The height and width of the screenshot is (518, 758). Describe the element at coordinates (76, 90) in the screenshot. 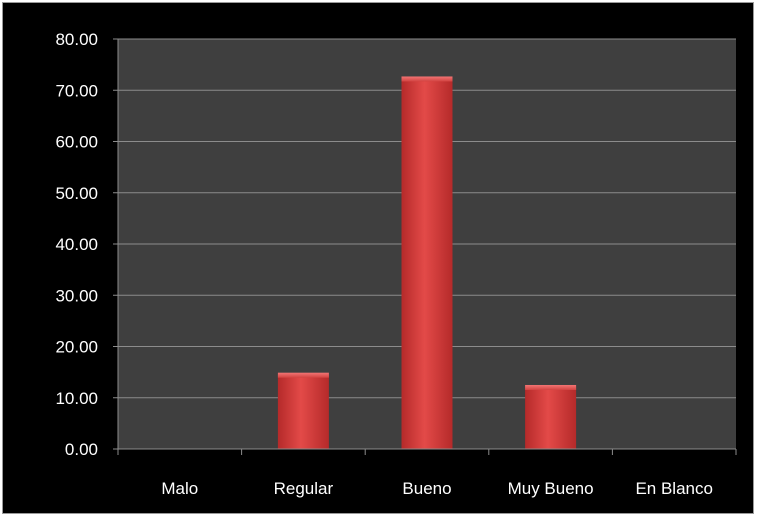

I see `y-tick-label: 70.00` at that location.